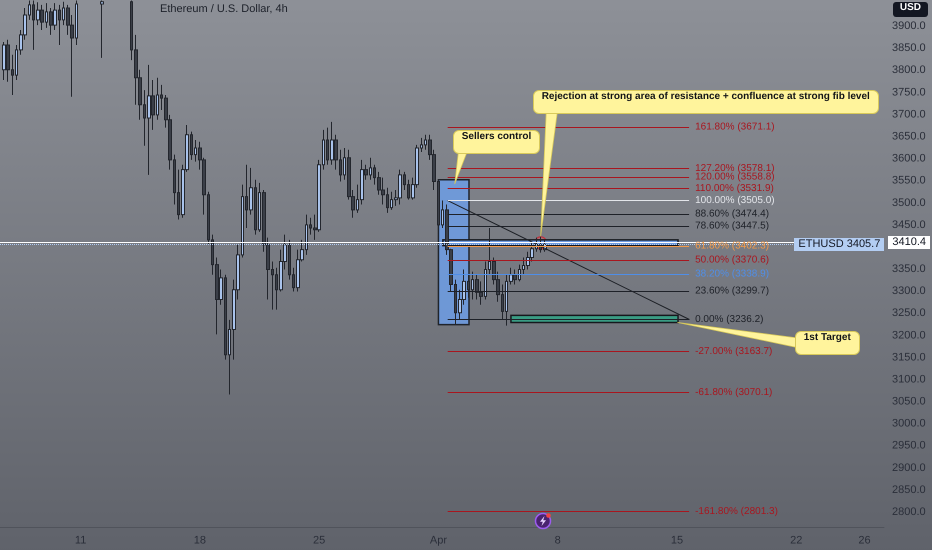 The image size is (932, 550). I want to click on y-tick-label: 3500.0, so click(909, 202).